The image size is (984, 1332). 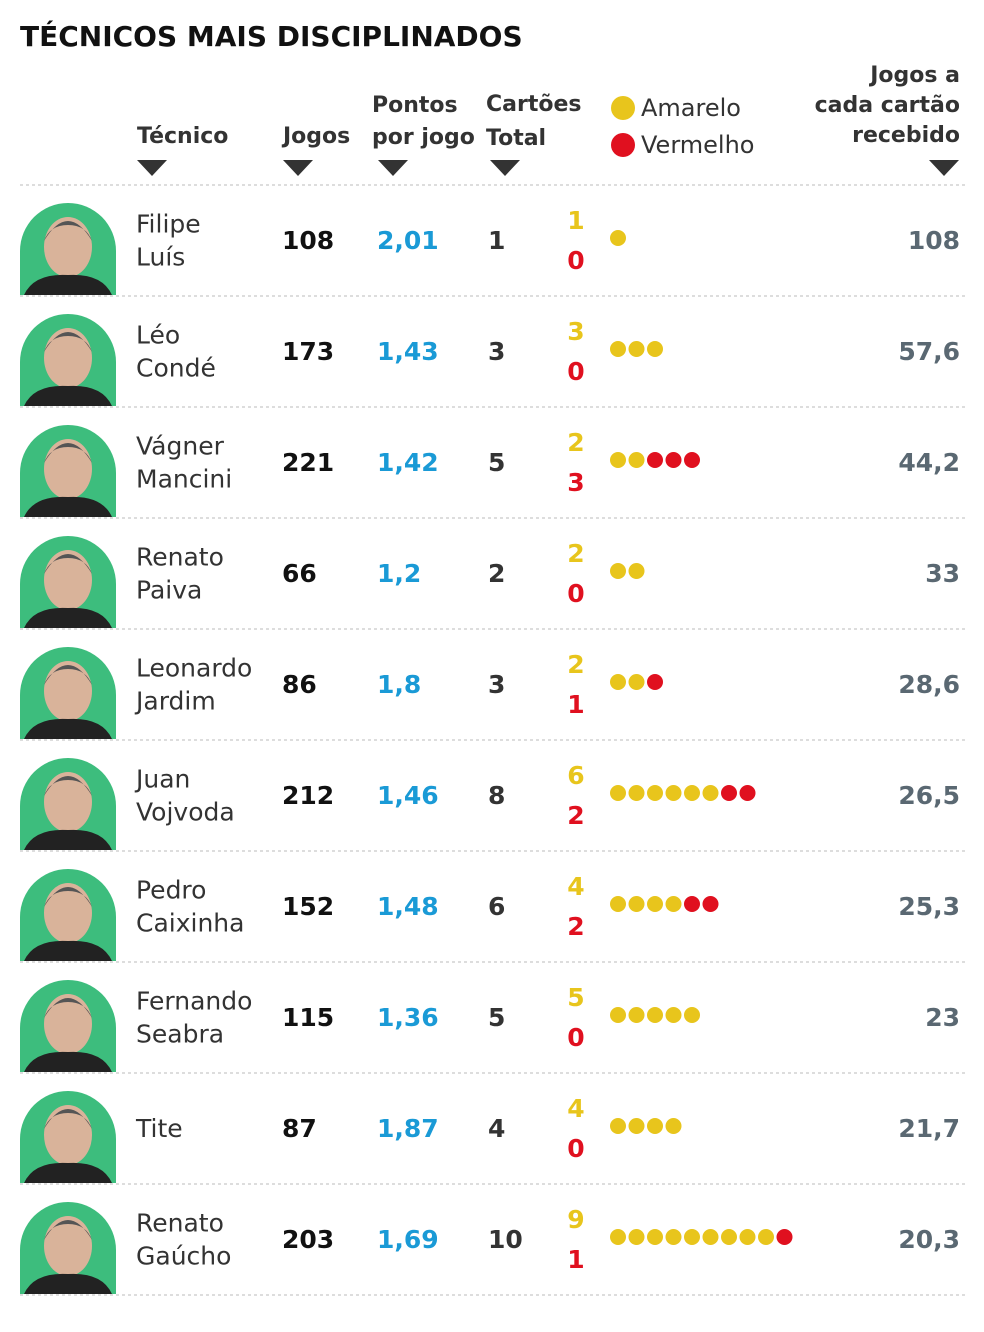 I want to click on games: 108, so click(x=308, y=240).